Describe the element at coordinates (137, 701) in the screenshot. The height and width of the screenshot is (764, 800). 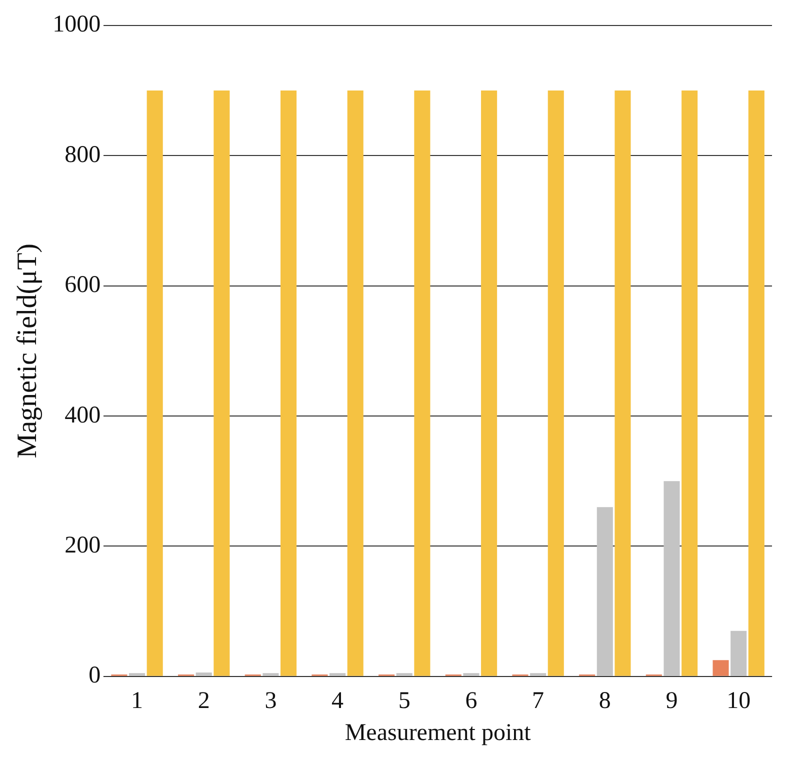
I see `x-tick-label: 1` at that location.